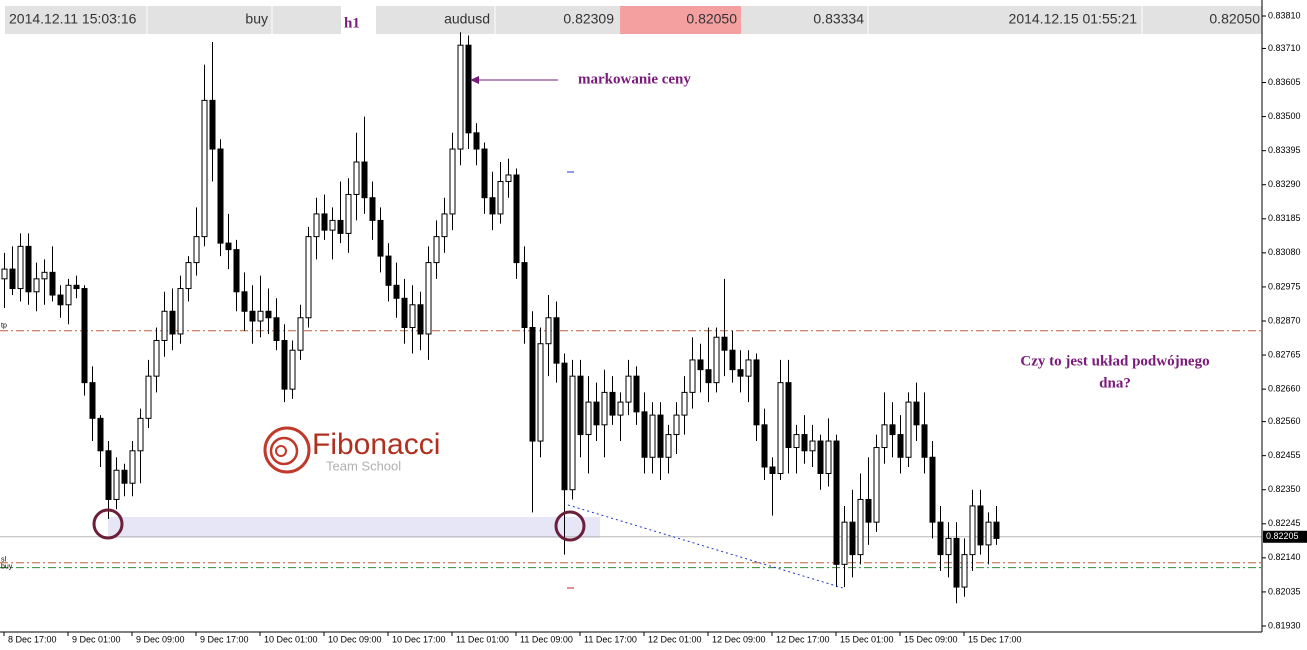 The width and height of the screenshot is (1307, 650). Describe the element at coordinates (1115, 383) in the screenshot. I see `annotation: dna?` at that location.